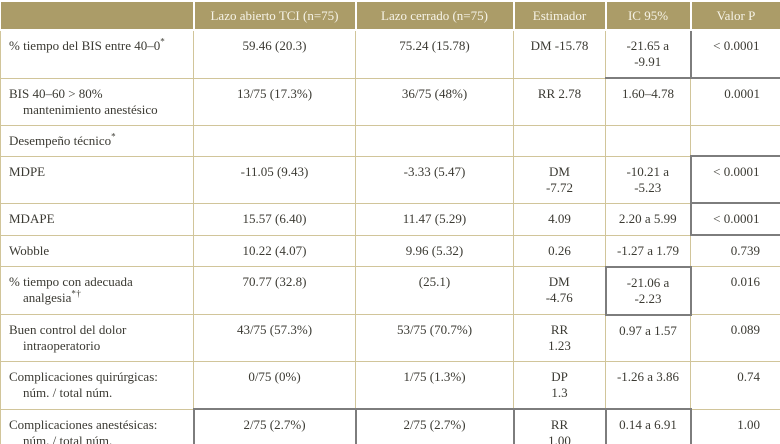  Describe the element at coordinates (274, 290) in the screenshot. I see `cell-open-loop: 70.77 (32.8)` at that location.